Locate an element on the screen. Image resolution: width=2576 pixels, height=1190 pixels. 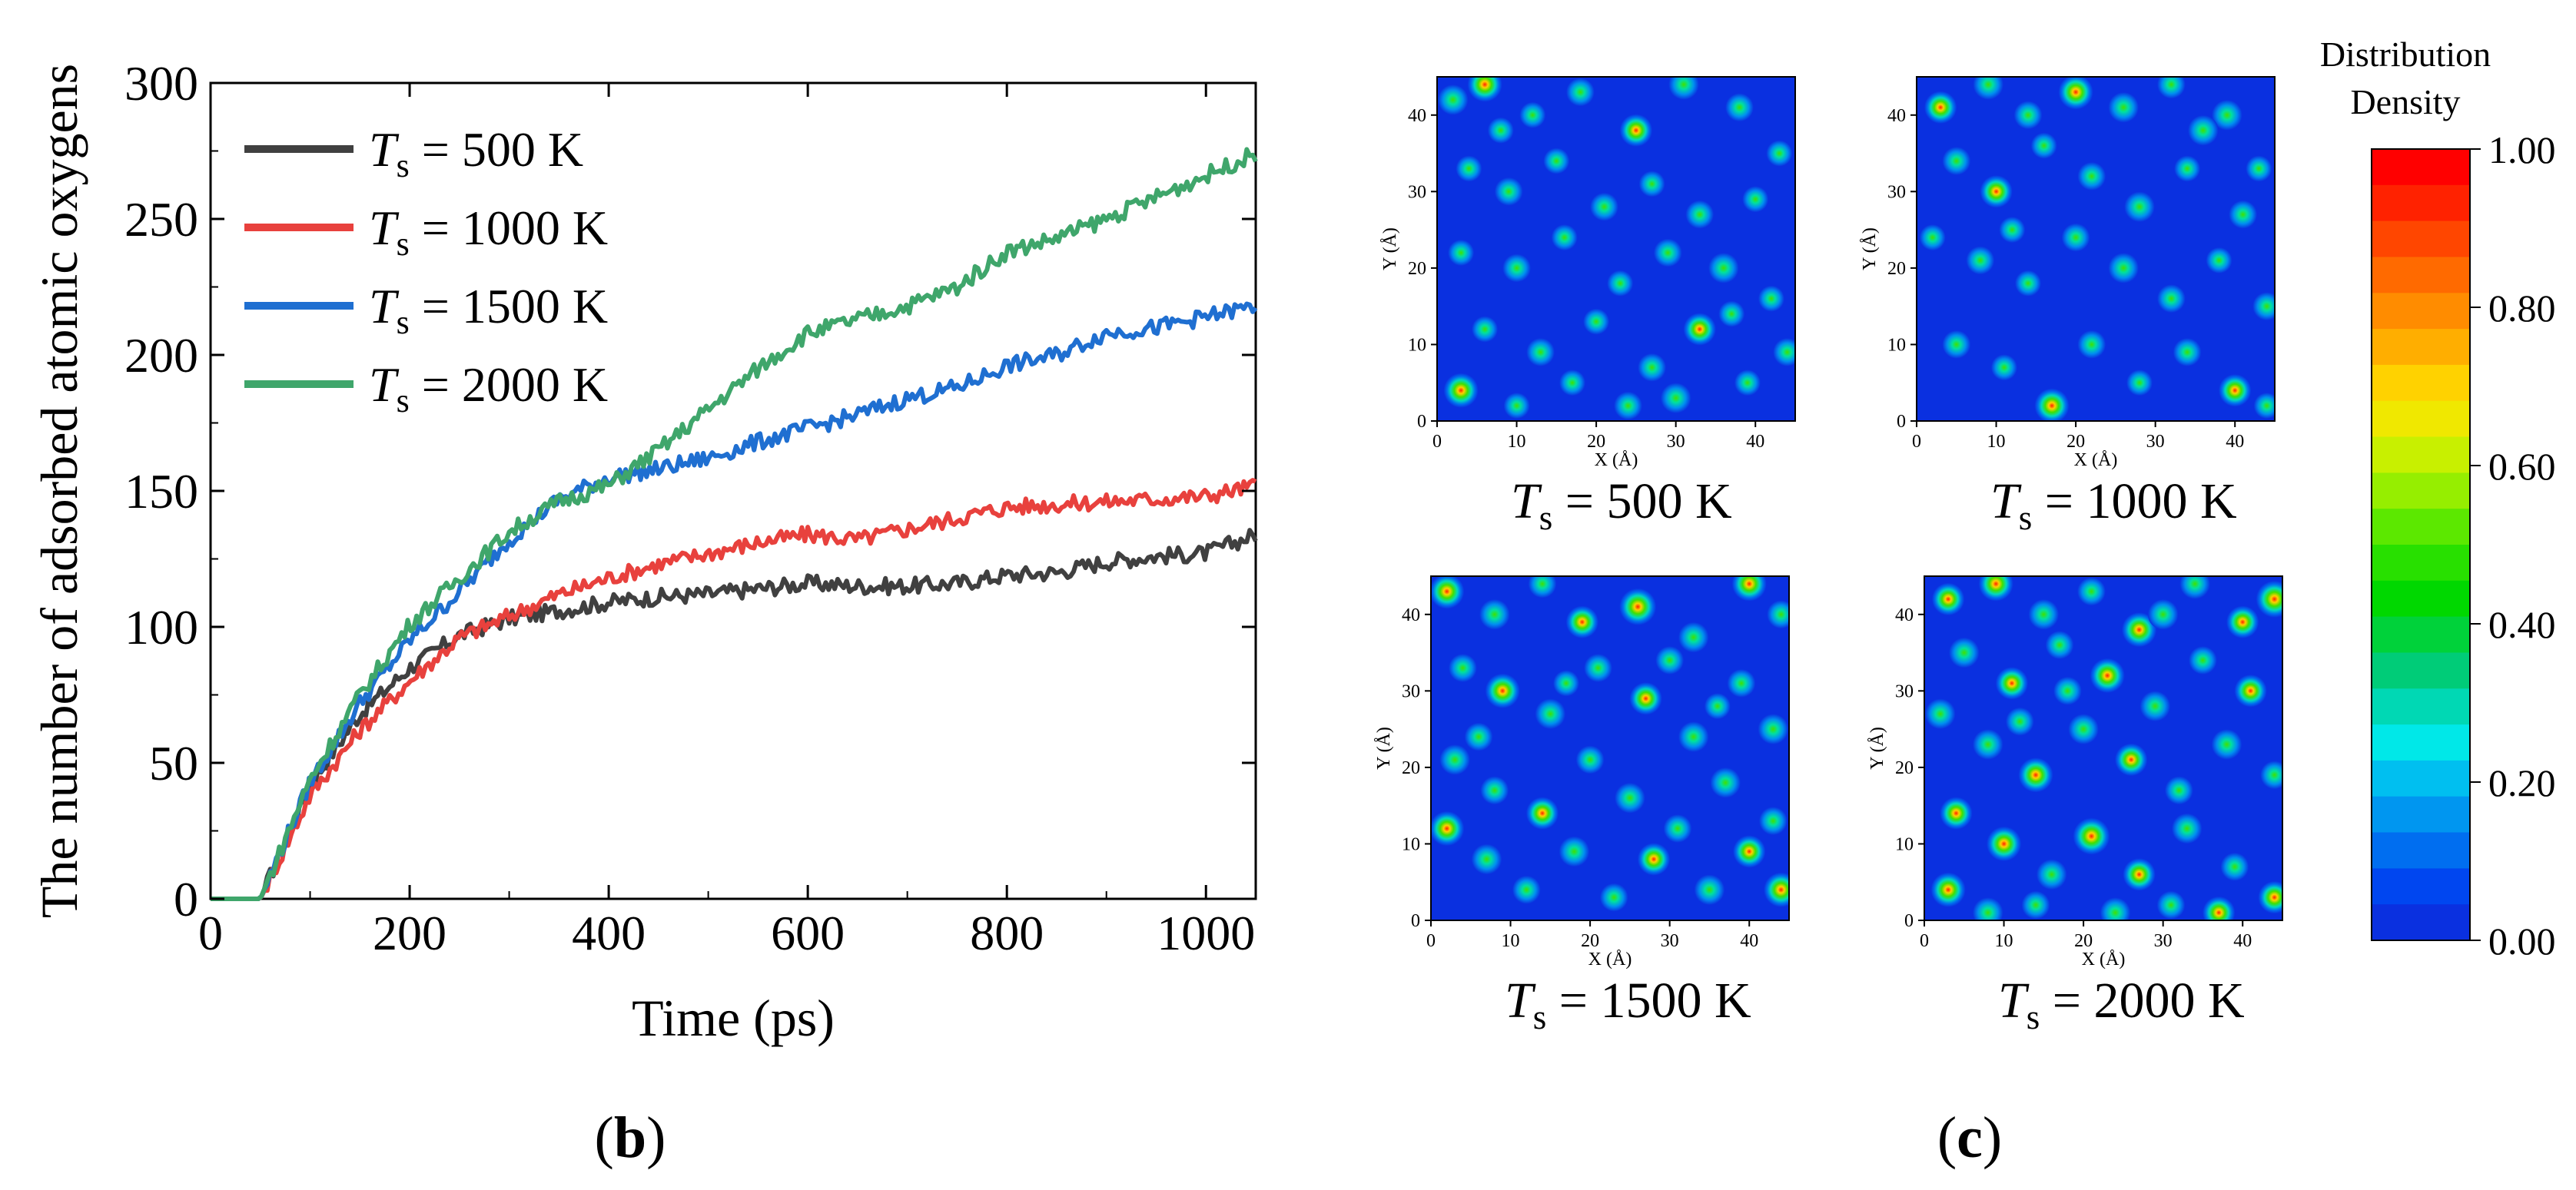
y-tick-label: 100 is located at coordinates (161, 627).